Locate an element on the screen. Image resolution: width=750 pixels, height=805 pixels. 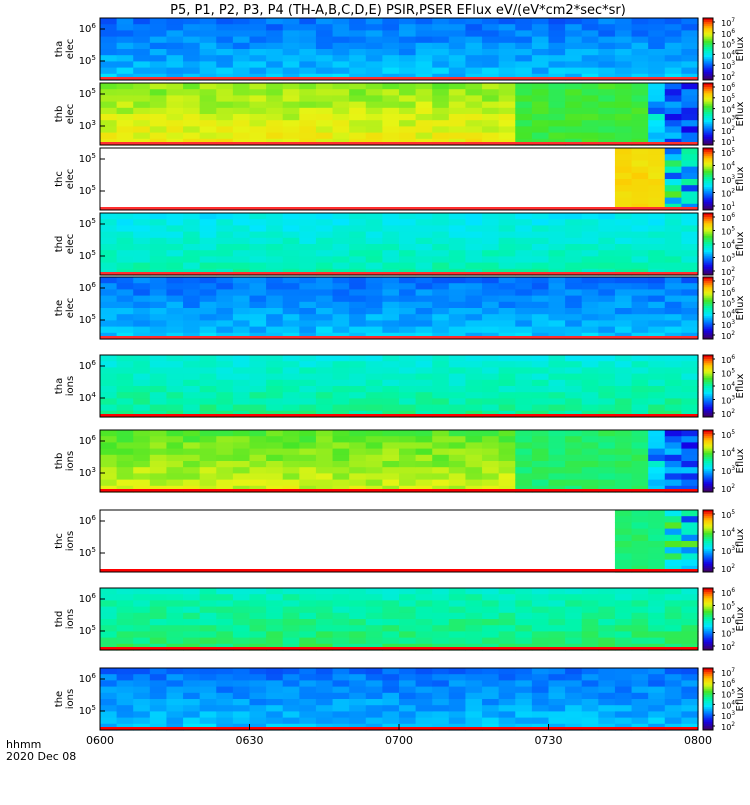
x-axis-label: hhmm is located at coordinates (23, 744).